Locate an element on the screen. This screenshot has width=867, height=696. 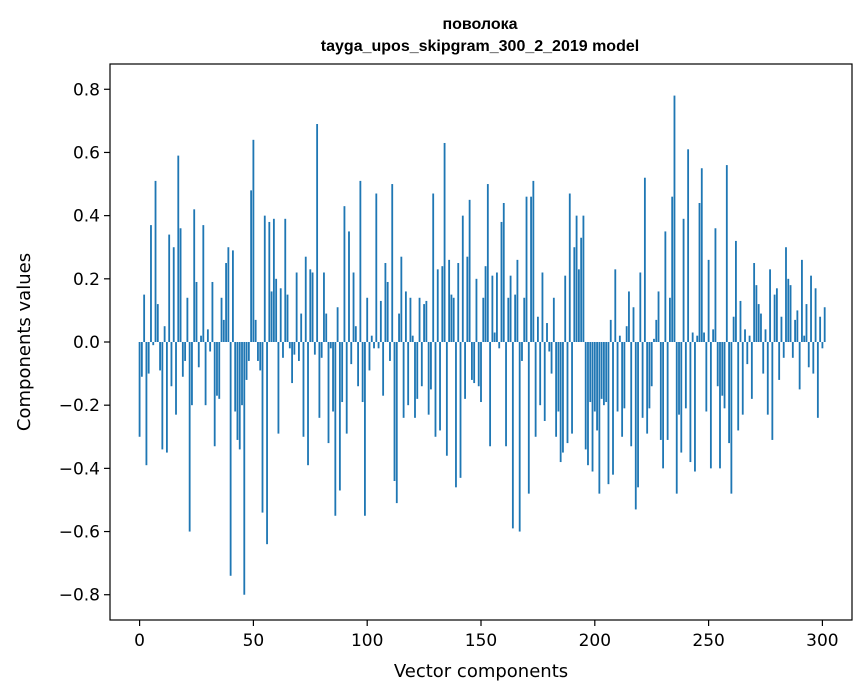
y-axis-ticks: −0.8 −0.6 −0.4 −0.2 0.0 0.2 0.4 0.6 0.8 is located at coordinates (84, 343).